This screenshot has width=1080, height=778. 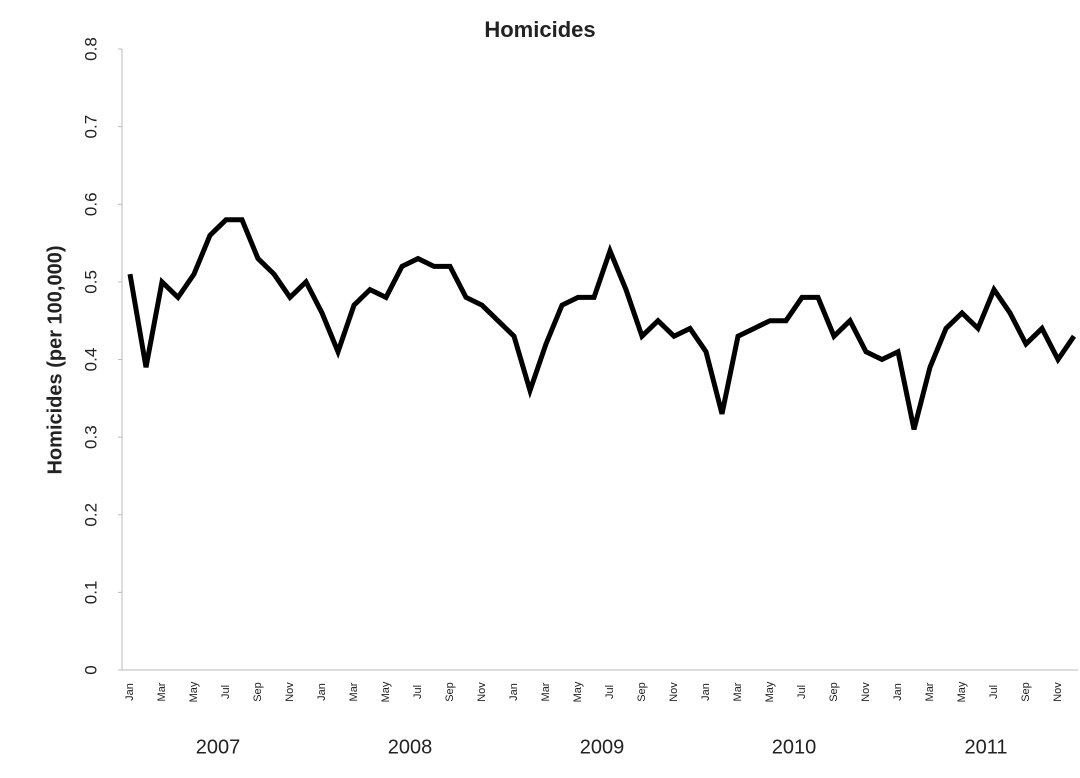 I want to click on y-tick-label: 0, so click(x=90, y=669).